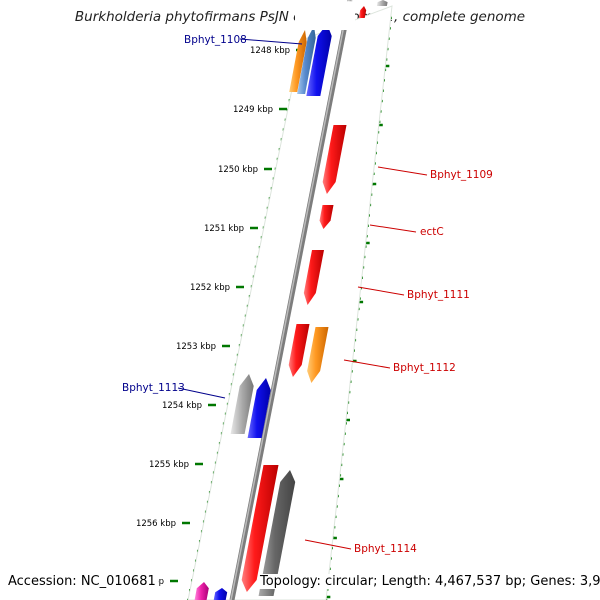 This screenshot has width=600, height=600. I want to click on gene-fade, so click(325, 15).